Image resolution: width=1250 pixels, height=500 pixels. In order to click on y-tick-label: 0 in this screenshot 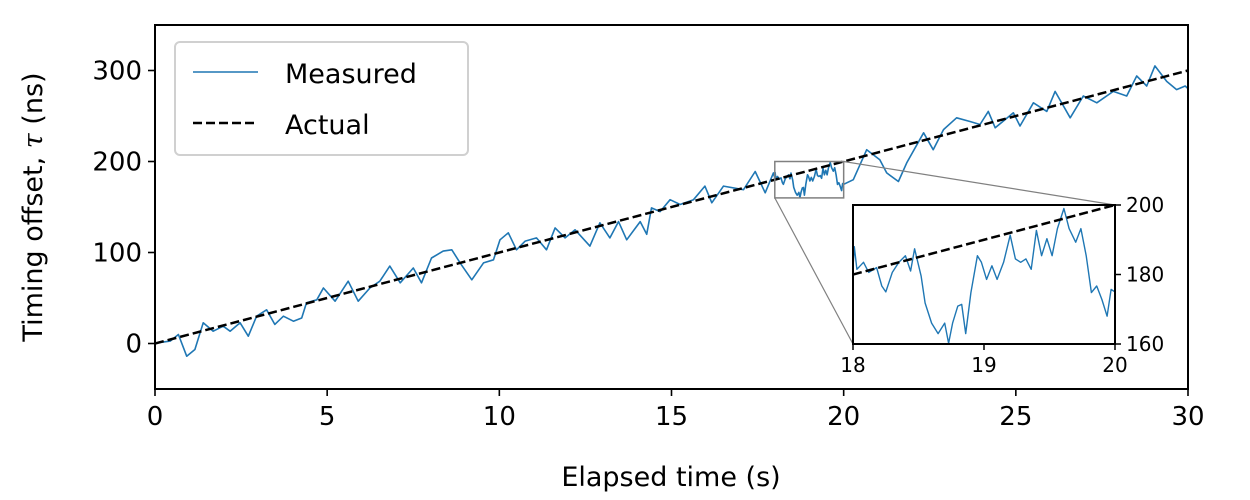, I will do `click(133, 345)`.